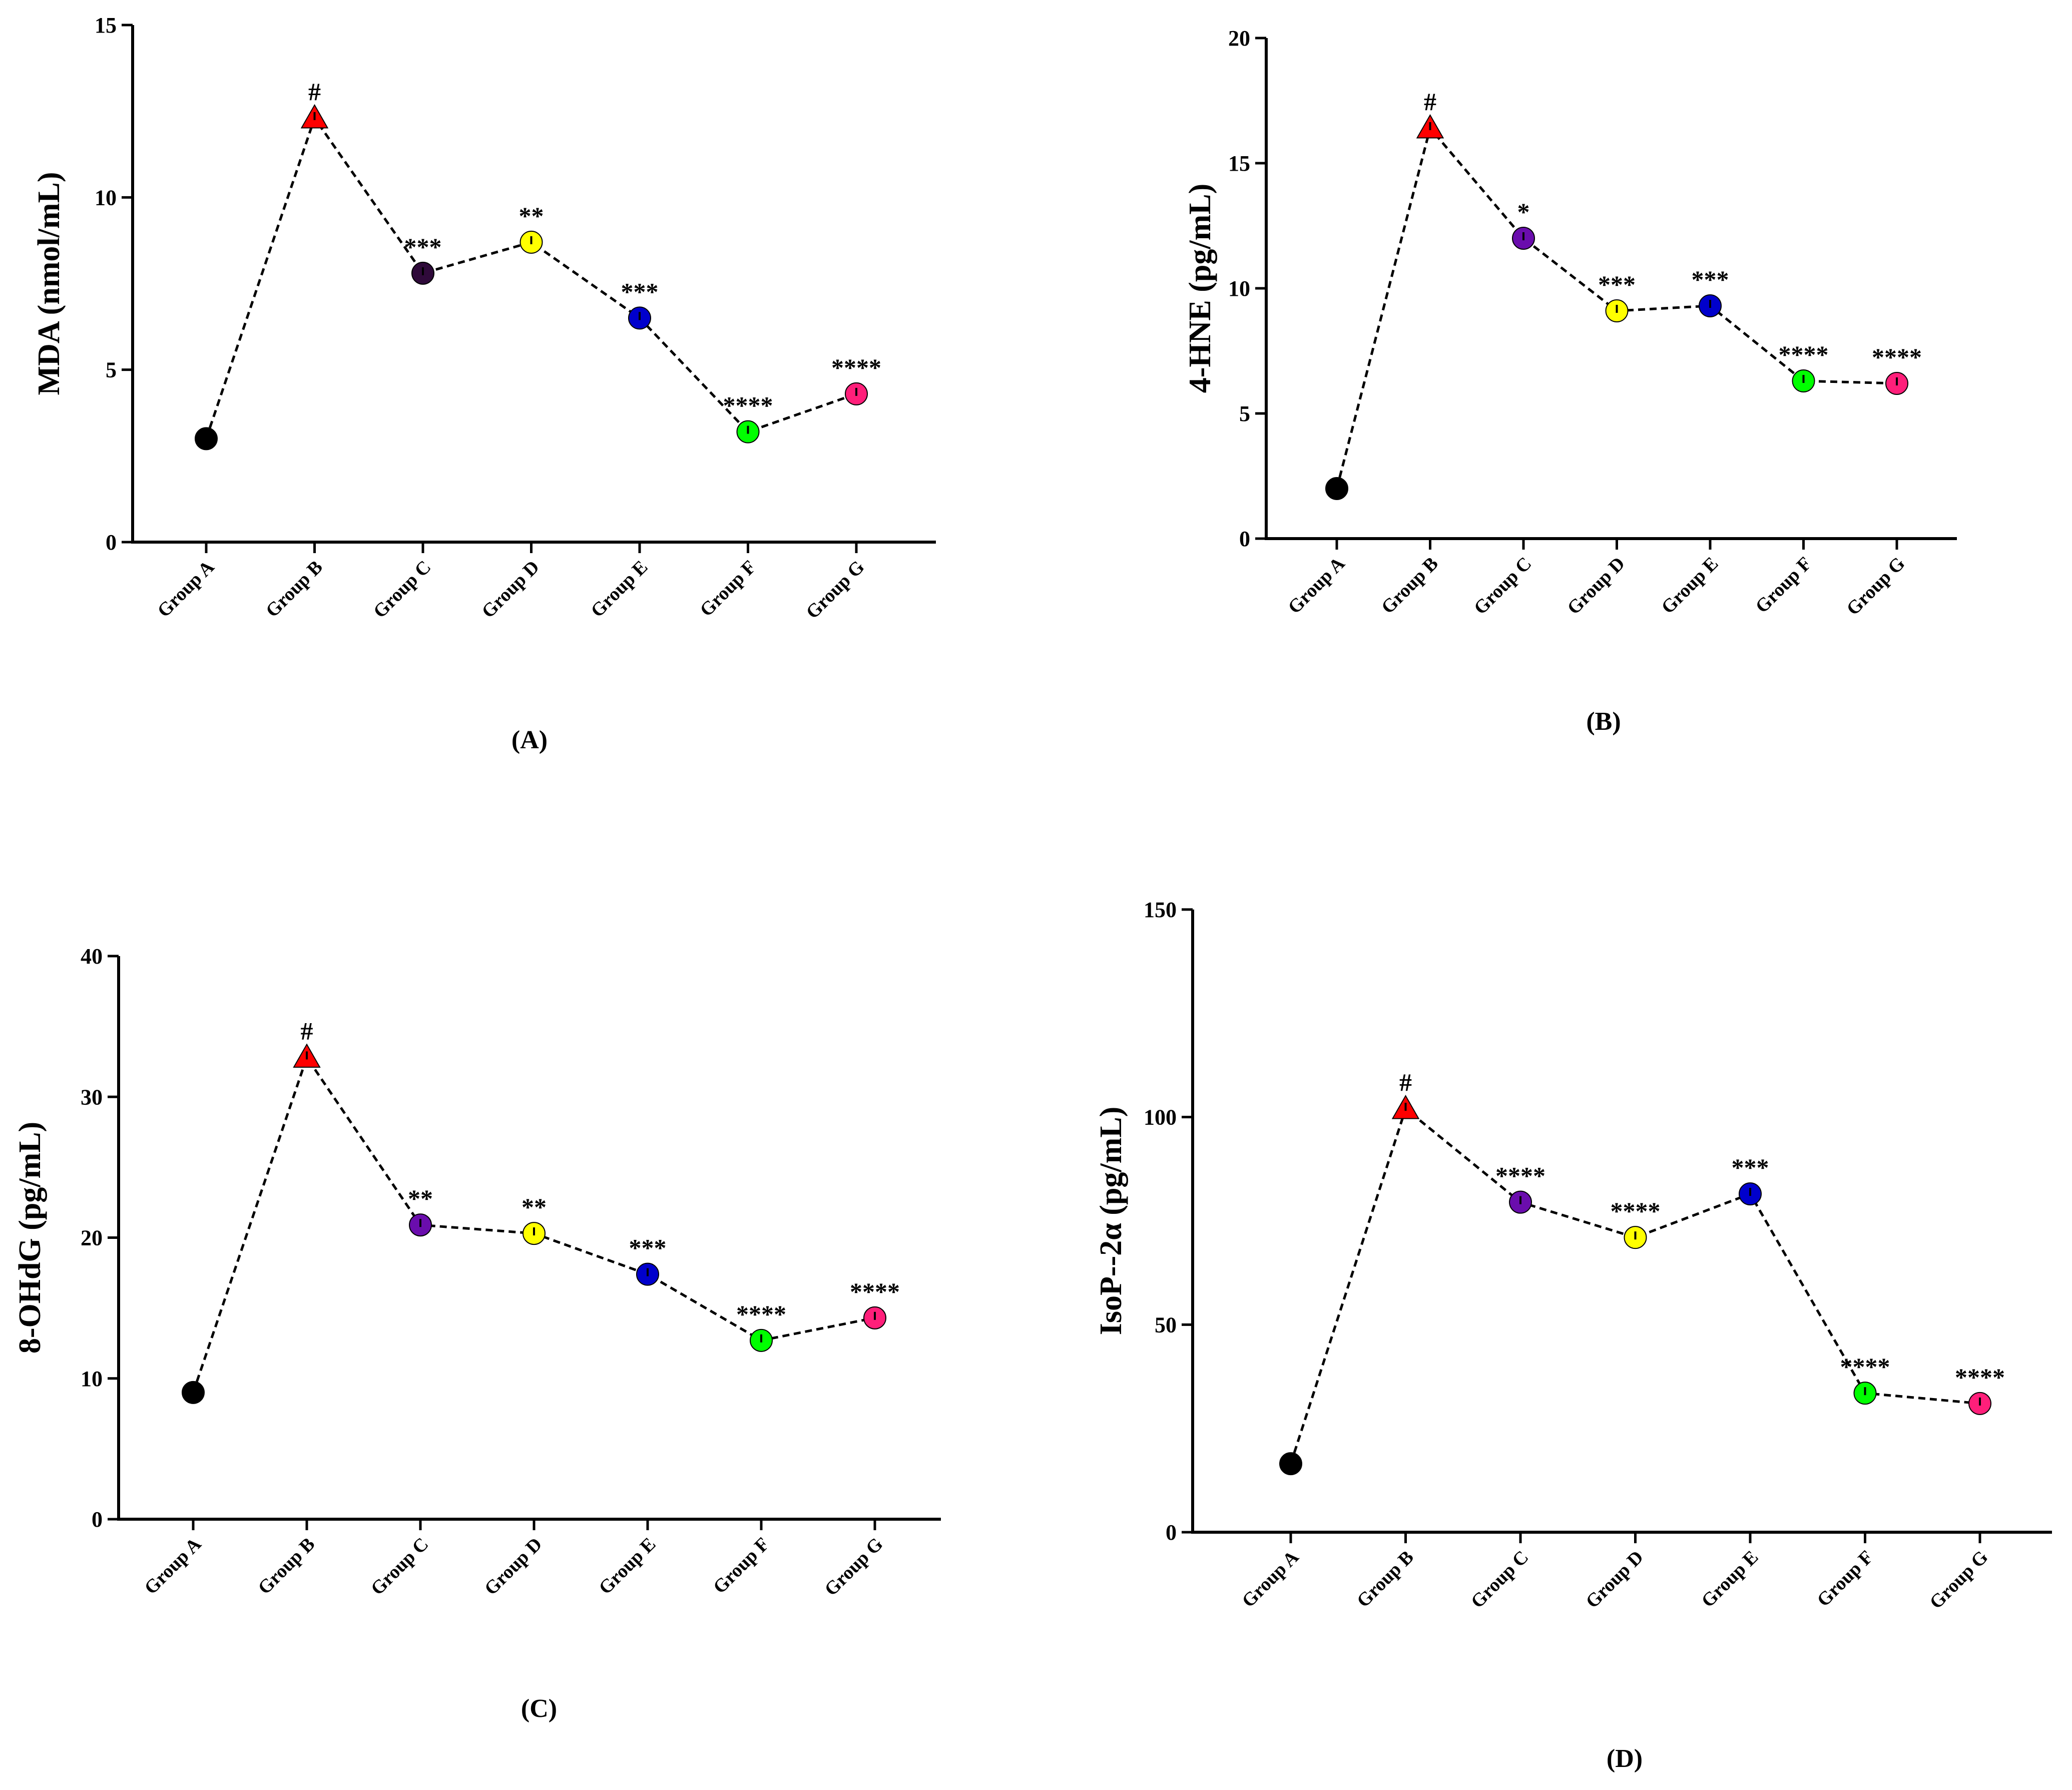 This screenshot has width=2072, height=1790. I want to click on y-tick-label: 40, so click(92, 956).